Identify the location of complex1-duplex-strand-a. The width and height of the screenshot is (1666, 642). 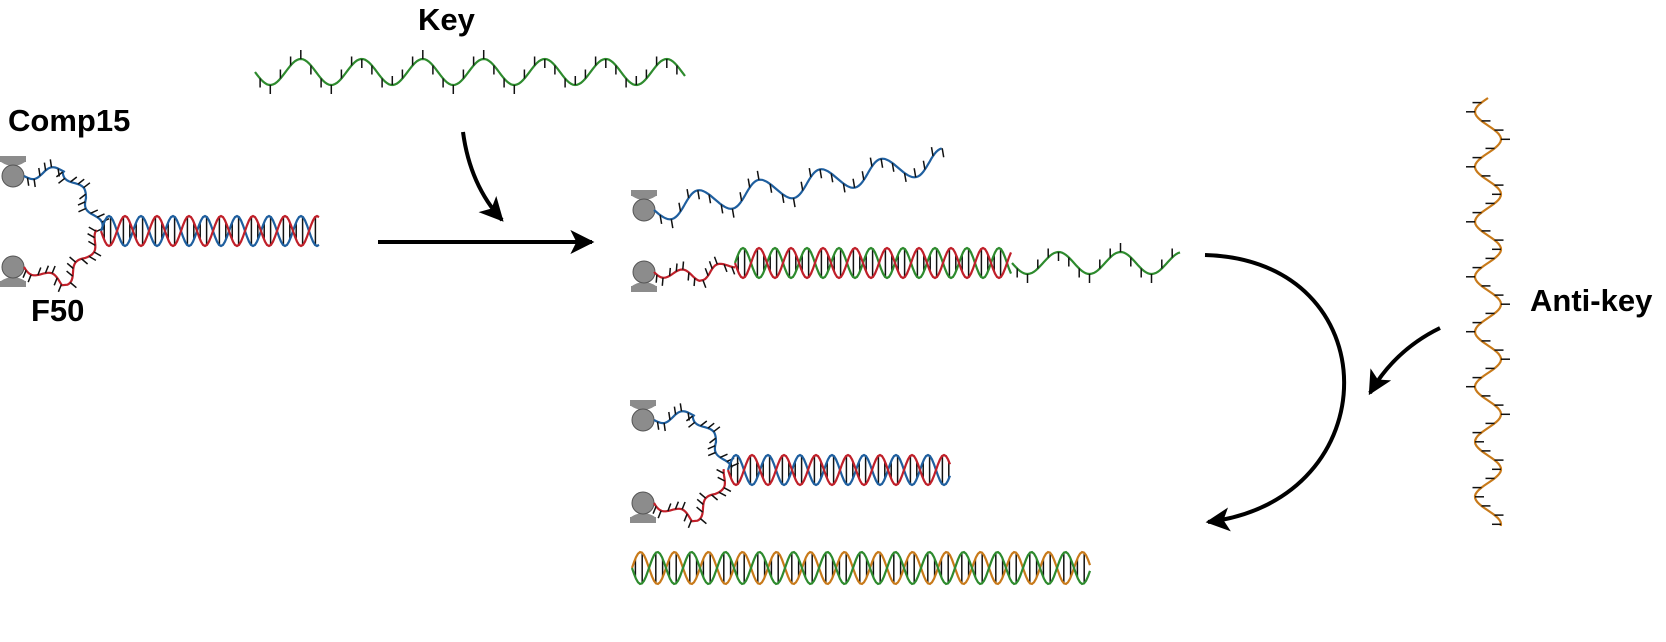
(209, 231).